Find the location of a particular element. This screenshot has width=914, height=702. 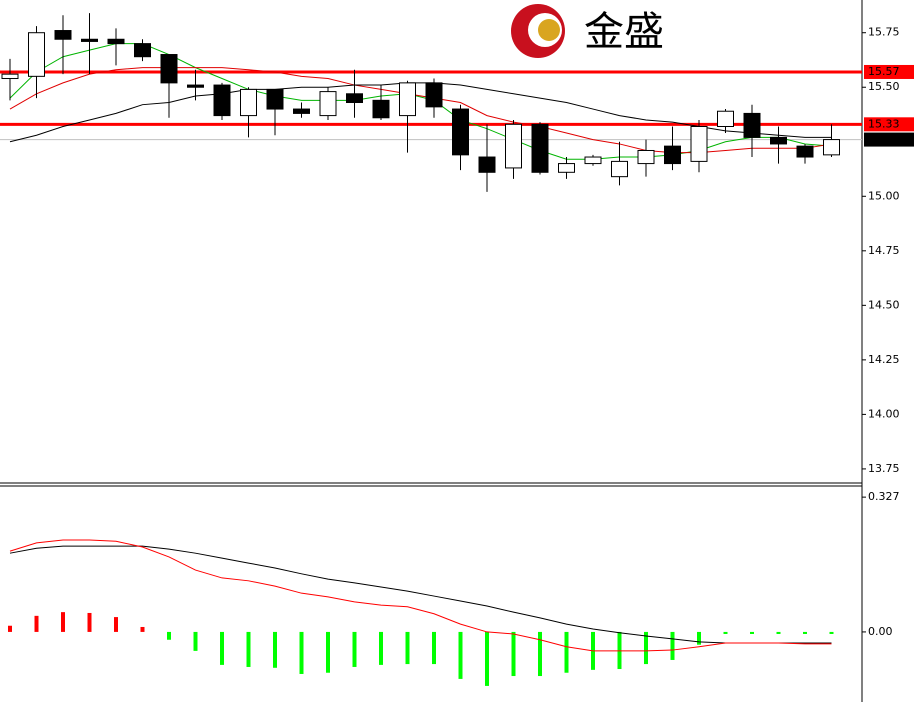

price-label: 15.33 is located at coordinates (884, 123).